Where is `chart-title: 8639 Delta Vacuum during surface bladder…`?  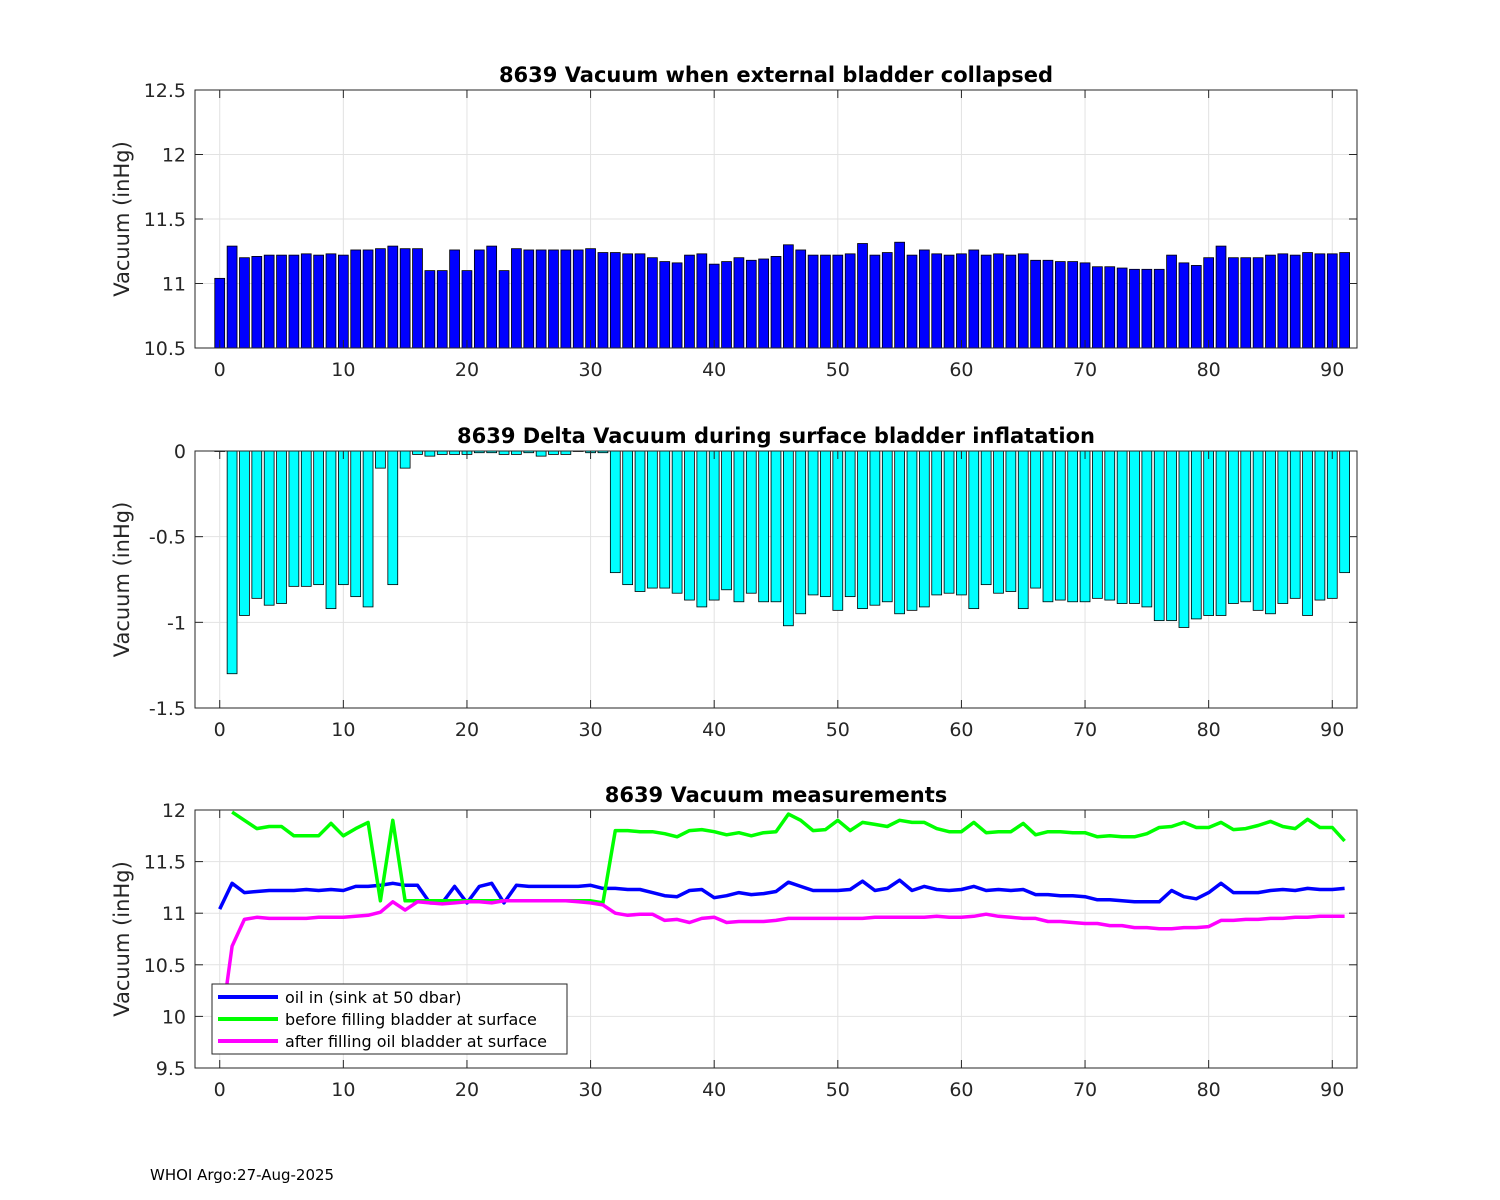
chart-title: 8639 Delta Vacuum during surface bladder… is located at coordinates (776, 436).